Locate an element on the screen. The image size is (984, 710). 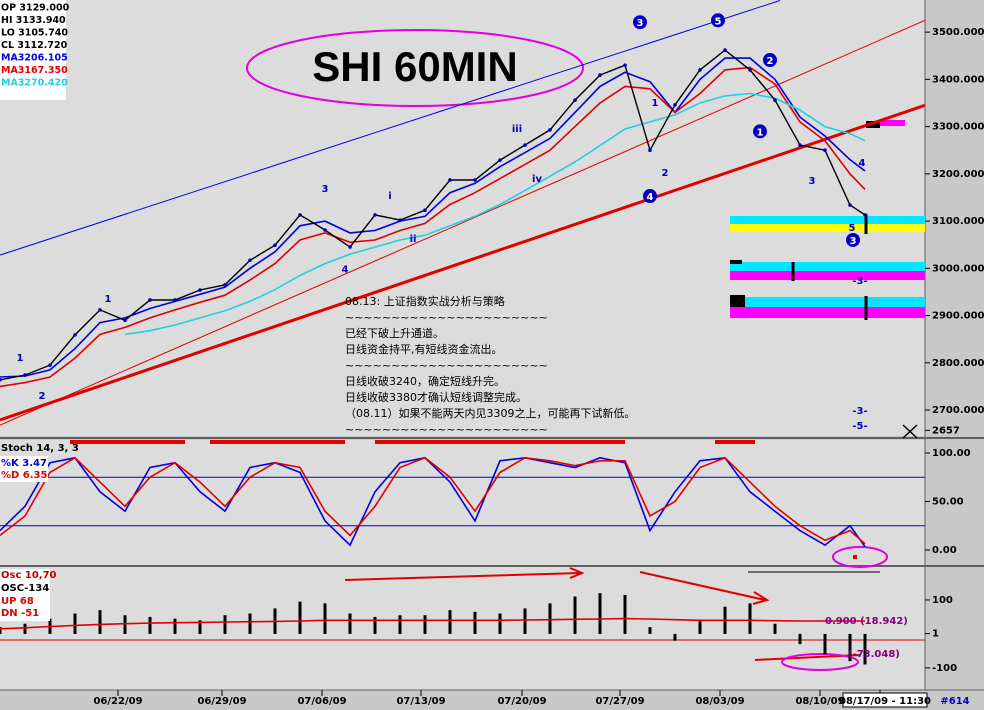
info-text: HI 3133.940 is located at coordinates (33, 20).